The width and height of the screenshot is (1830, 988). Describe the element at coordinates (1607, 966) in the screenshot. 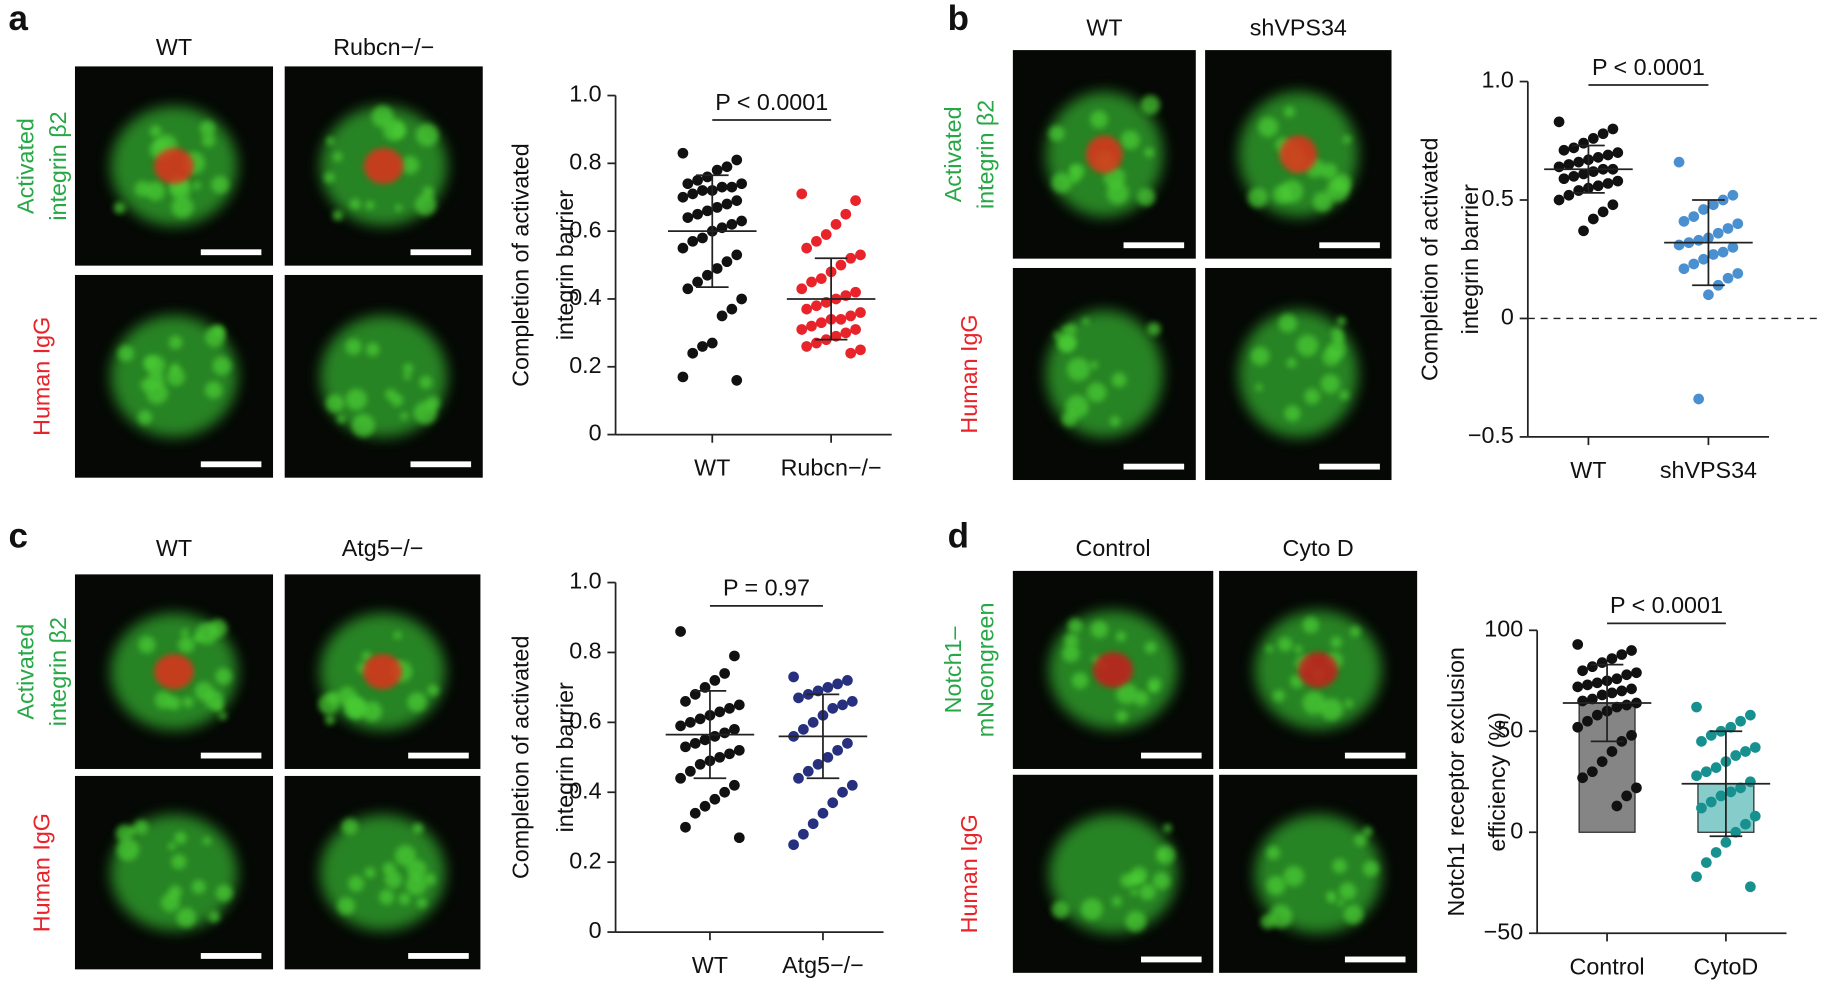

I see `x-tick-label: Control` at that location.